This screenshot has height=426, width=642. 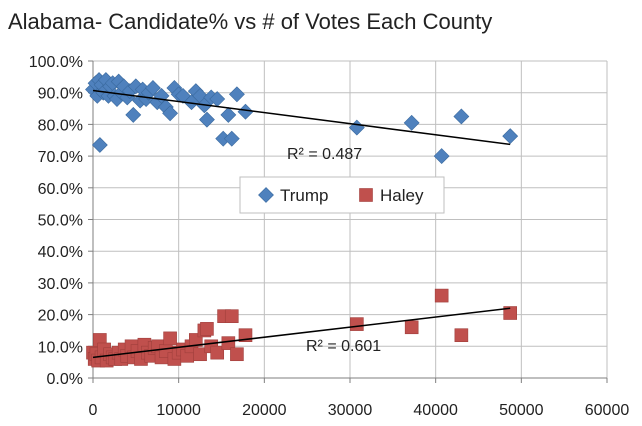 I want to click on y-tick-label: 20.0%, so click(x=60, y=316).